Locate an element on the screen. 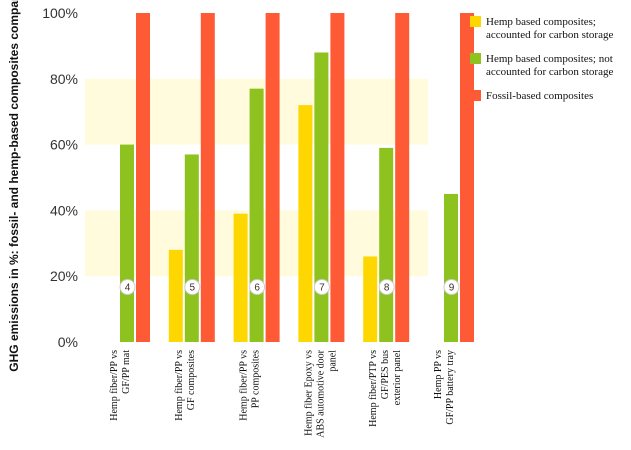 The image size is (631, 450). x-category-label-line: GF/PES bus is located at coordinates (385, 374).